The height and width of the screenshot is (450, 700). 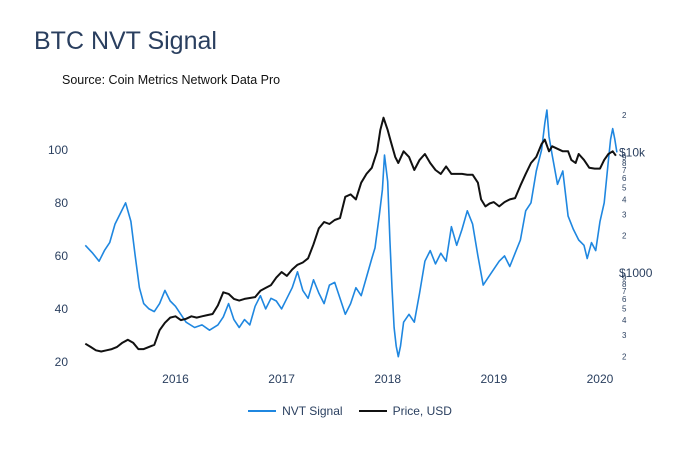 What do you see at coordinates (636, 273) in the screenshot?
I see `right-tick-label: $1000` at bounding box center [636, 273].